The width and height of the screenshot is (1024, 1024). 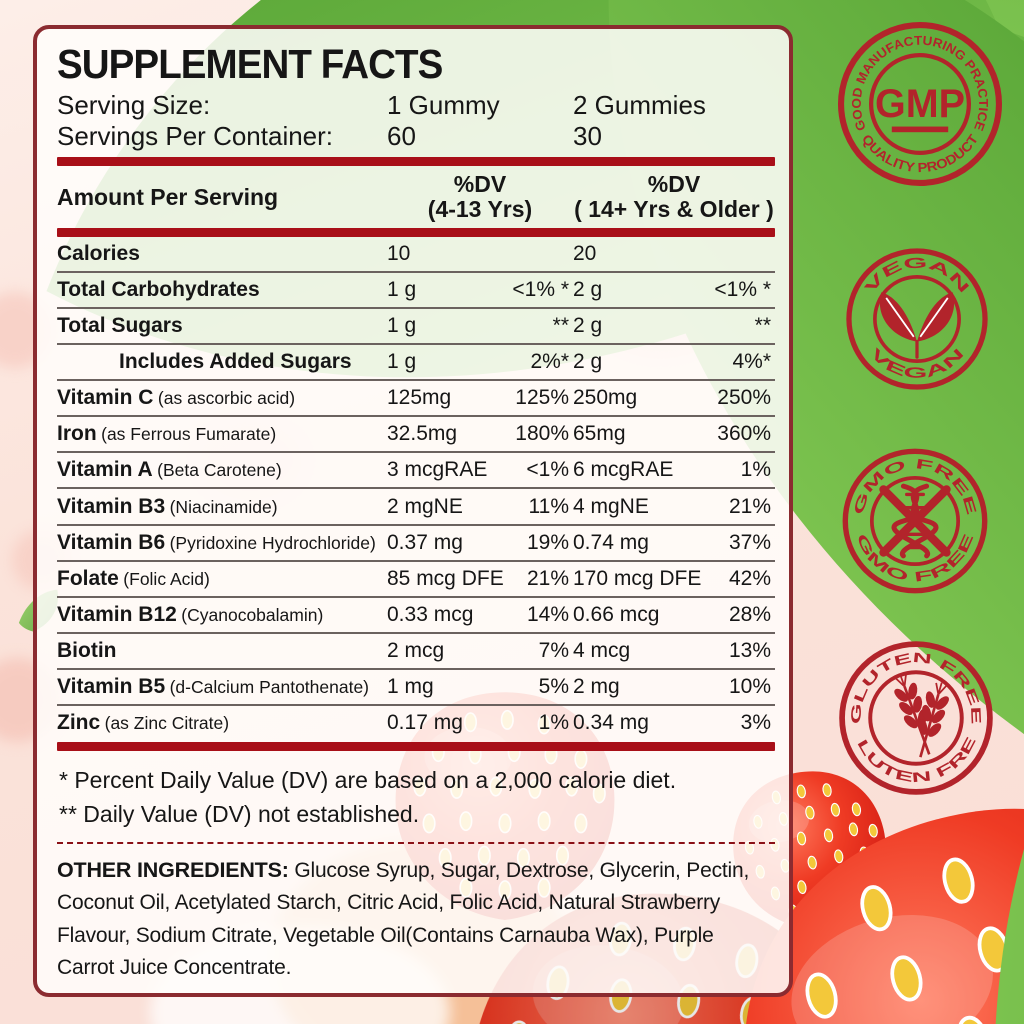 What do you see at coordinates (425, 542) in the screenshot?
I see `amount-child: 0.37 mg` at bounding box center [425, 542].